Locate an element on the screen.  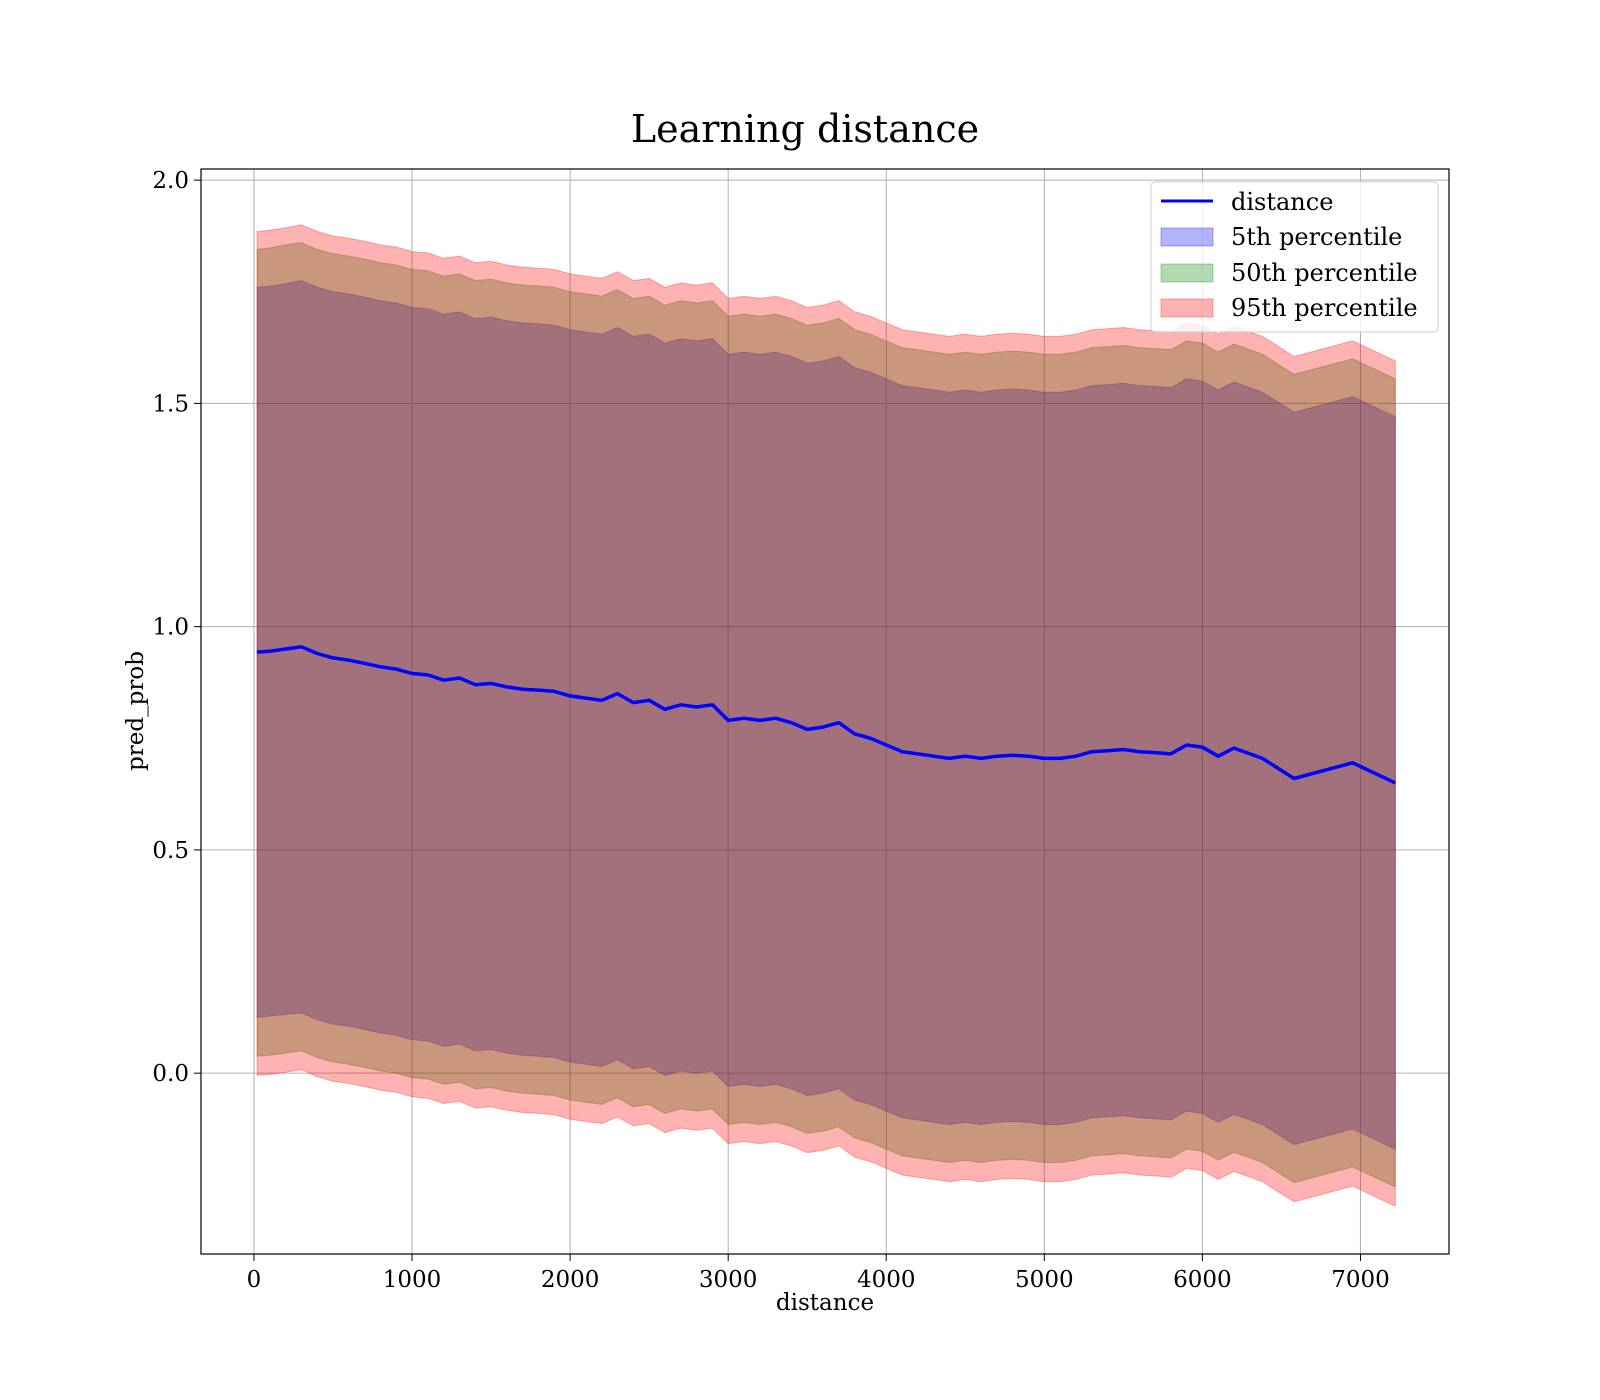
x-tick-label: 2000 is located at coordinates (570, 1280).